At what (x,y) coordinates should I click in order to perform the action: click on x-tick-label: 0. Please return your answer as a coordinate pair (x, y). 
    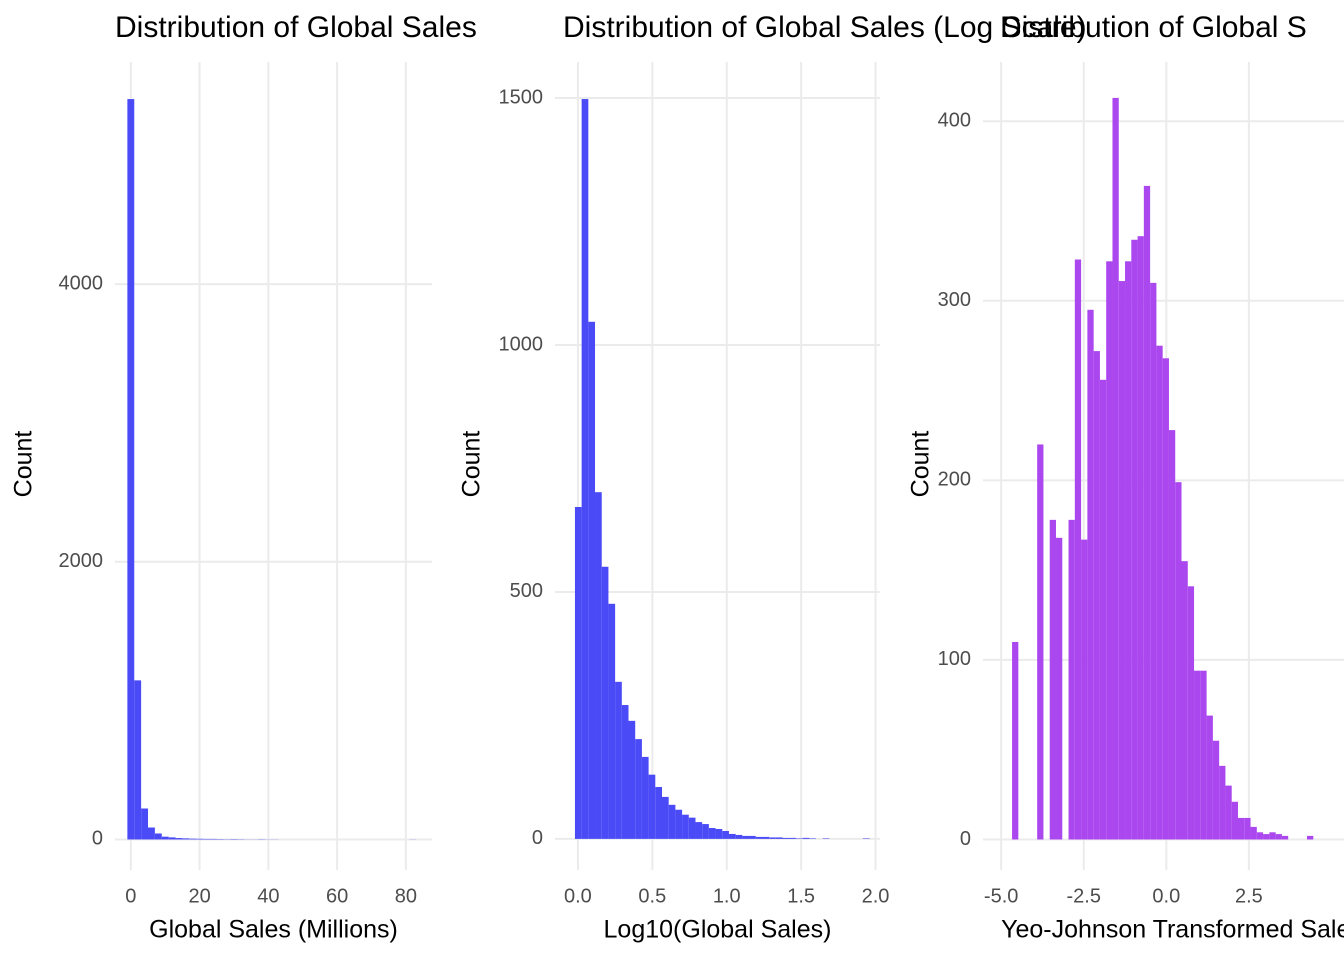
    Looking at the image, I should click on (130, 896).